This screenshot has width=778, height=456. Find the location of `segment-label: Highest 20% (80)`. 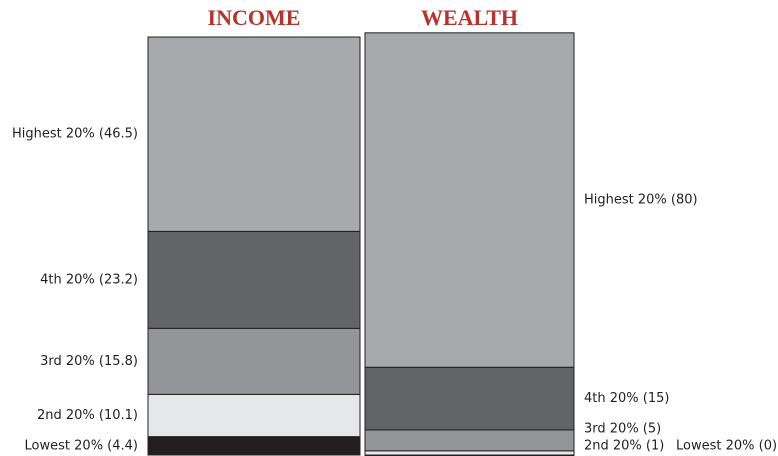

segment-label: Highest 20% (80) is located at coordinates (641, 200).